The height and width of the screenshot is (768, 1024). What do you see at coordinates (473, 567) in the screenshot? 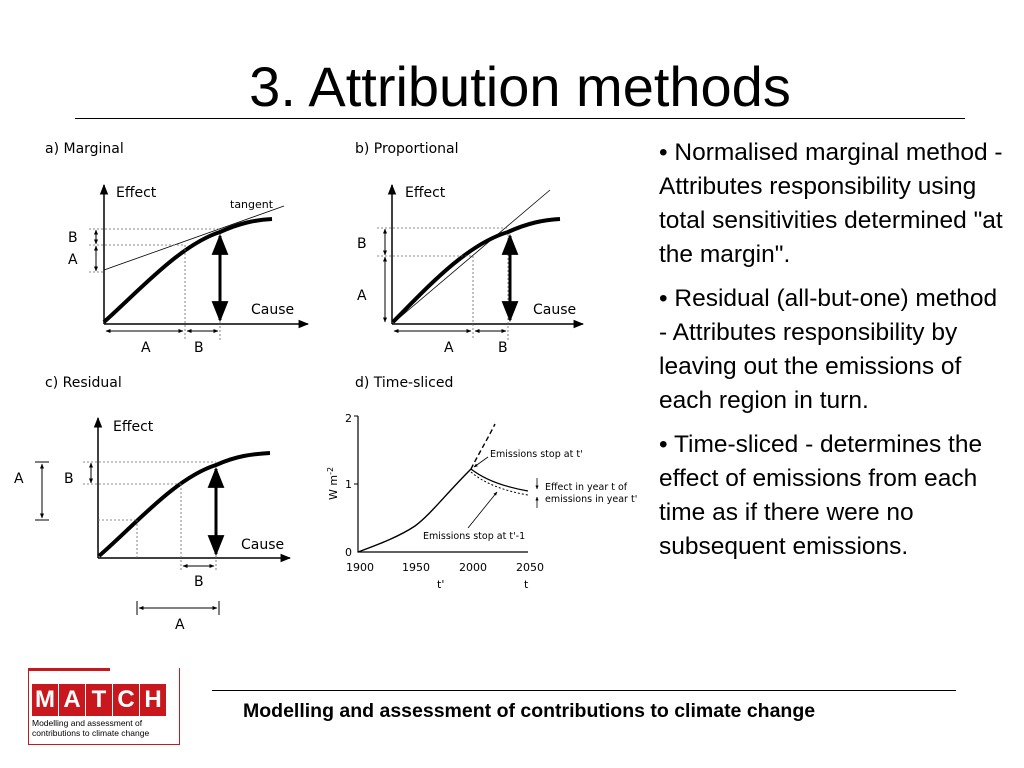
I see `panel-d-x-tick-label: 2000` at bounding box center [473, 567].